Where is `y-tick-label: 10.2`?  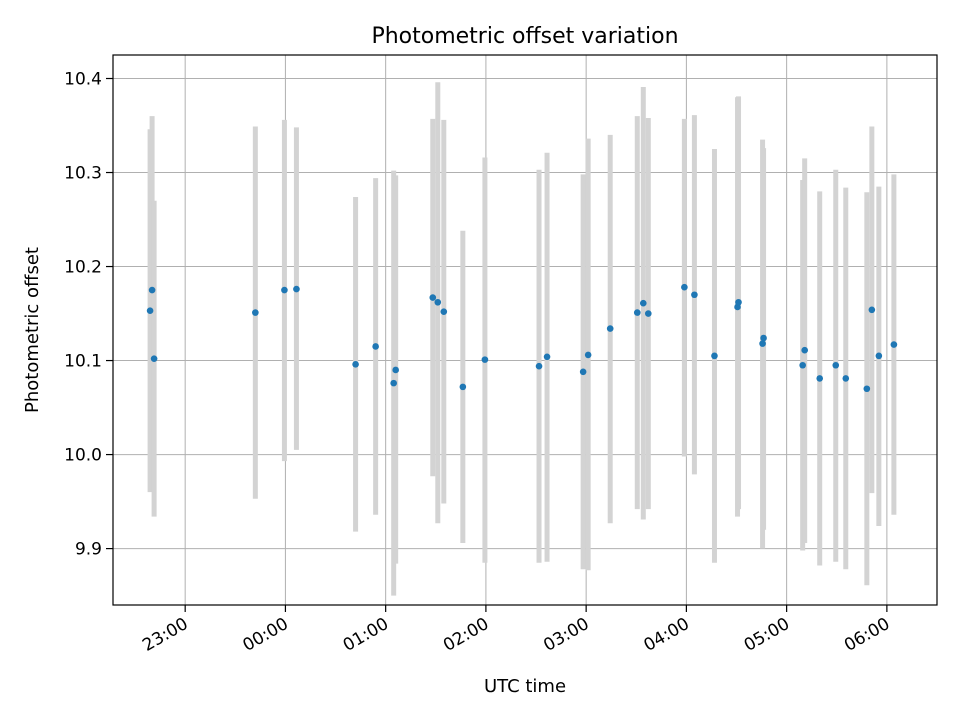
y-tick-label: 10.2 is located at coordinates (83, 268).